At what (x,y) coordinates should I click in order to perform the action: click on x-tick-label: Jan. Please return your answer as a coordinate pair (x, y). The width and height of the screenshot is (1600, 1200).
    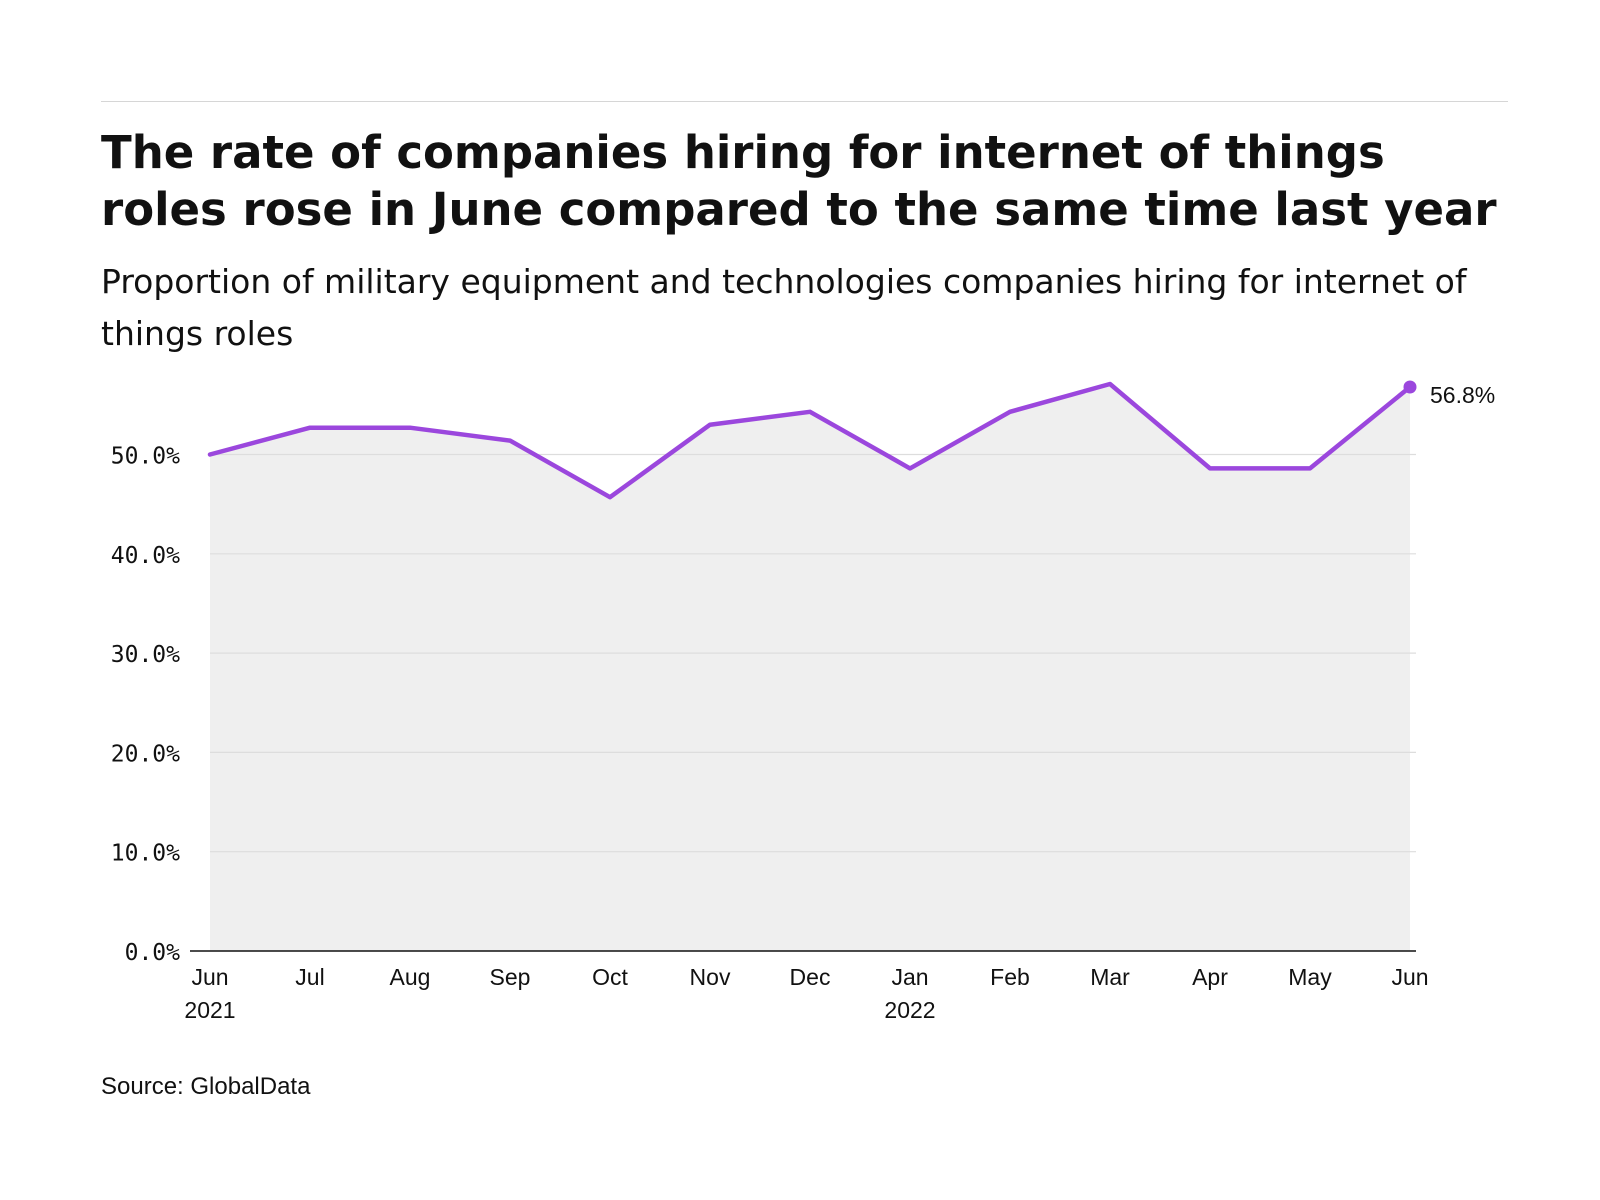
    Looking at the image, I should click on (909, 977).